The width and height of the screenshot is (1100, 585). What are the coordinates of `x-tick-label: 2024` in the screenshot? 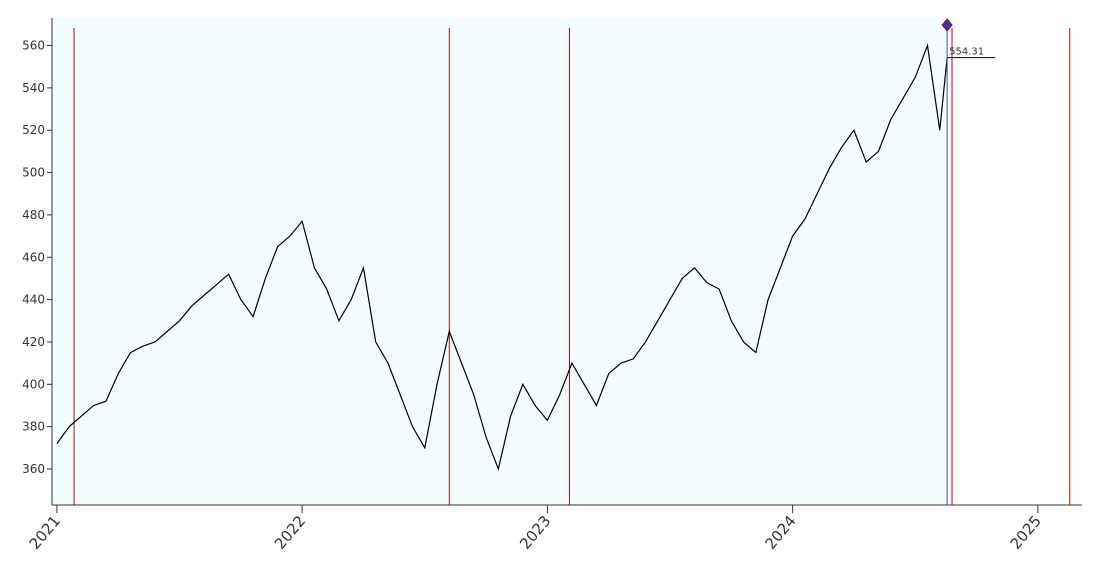 It's located at (780, 532).